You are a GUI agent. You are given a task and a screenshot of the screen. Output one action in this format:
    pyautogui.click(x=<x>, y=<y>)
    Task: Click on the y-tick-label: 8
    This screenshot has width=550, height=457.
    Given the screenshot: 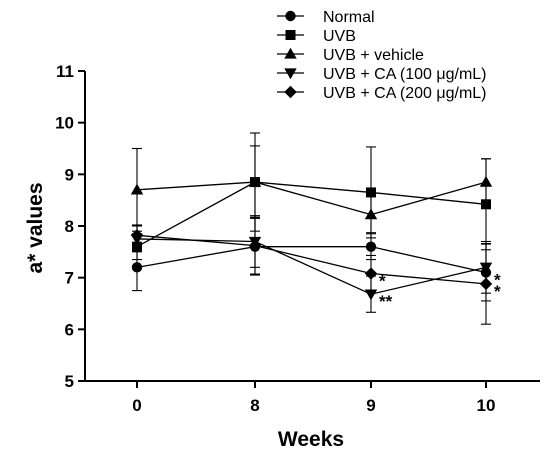 What is the action you would take?
    pyautogui.click(x=69, y=226)
    